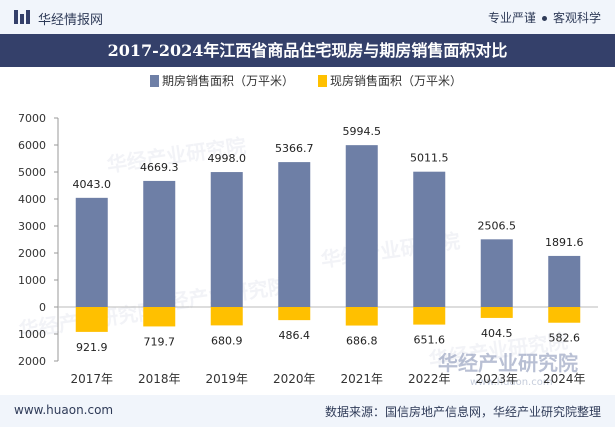 Image resolution: width=615 pixels, height=427 pixels. What do you see at coordinates (508, 363) in the screenshot?
I see `watermark-logo-text: 华经产业研究院` at bounding box center [508, 363].